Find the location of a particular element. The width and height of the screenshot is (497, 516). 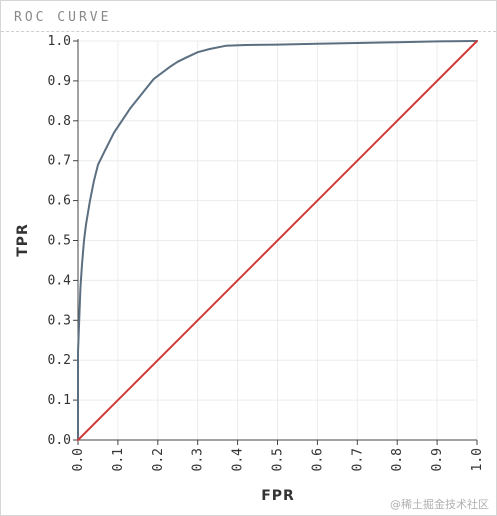

x-tick-label: 0.8 is located at coordinates (397, 459).